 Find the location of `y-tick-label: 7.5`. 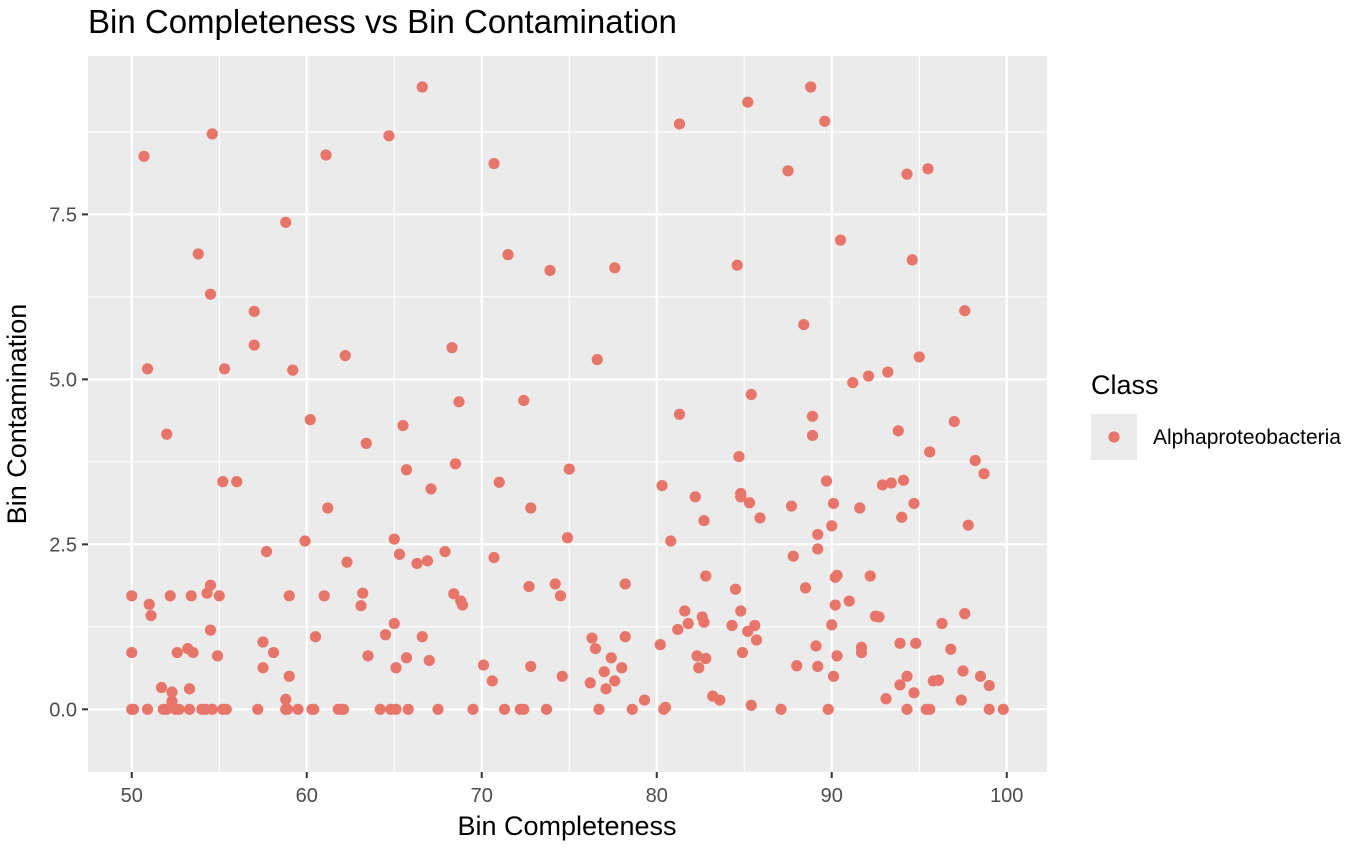

y-tick-label: 7.5 is located at coordinates (63, 215).